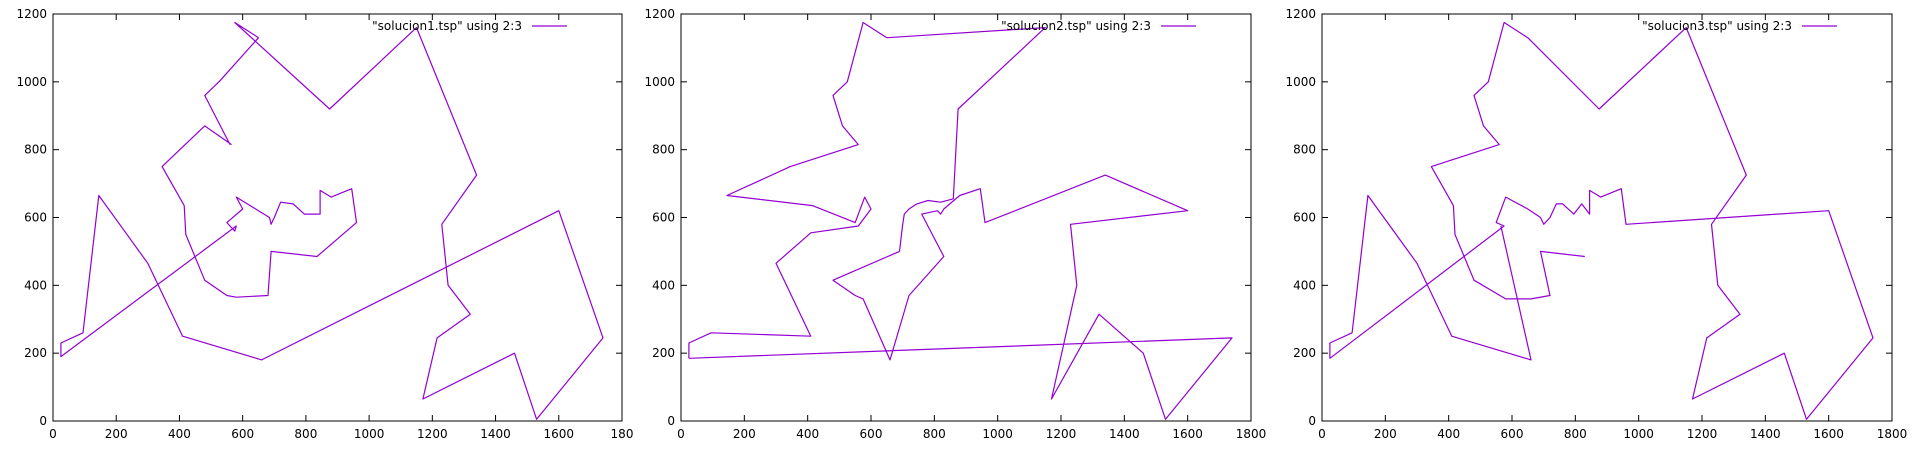 This screenshot has height=449, width=1920. I want to click on legend-label: "solucion3.tsp" using 2:3, so click(1717, 26).